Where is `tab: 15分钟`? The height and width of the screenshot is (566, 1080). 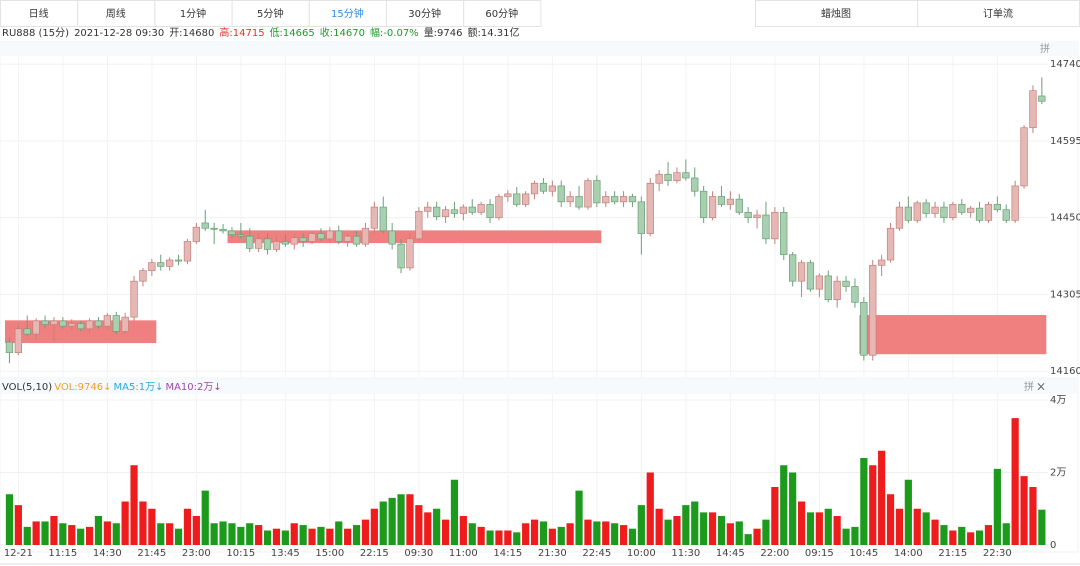
tab: 15分钟 is located at coordinates (347, 13).